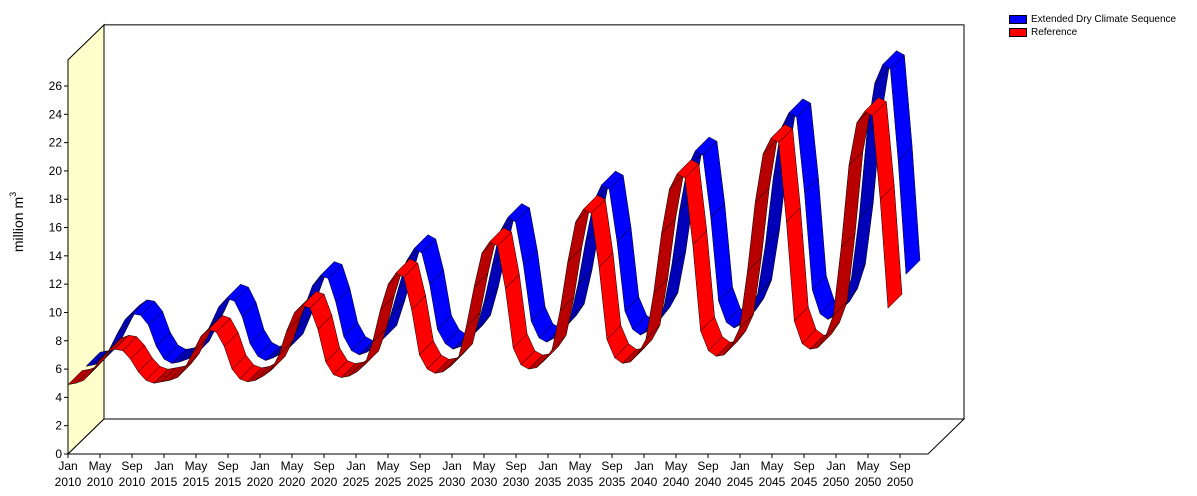  I want to click on y-tick-label: 12, so click(56, 284).